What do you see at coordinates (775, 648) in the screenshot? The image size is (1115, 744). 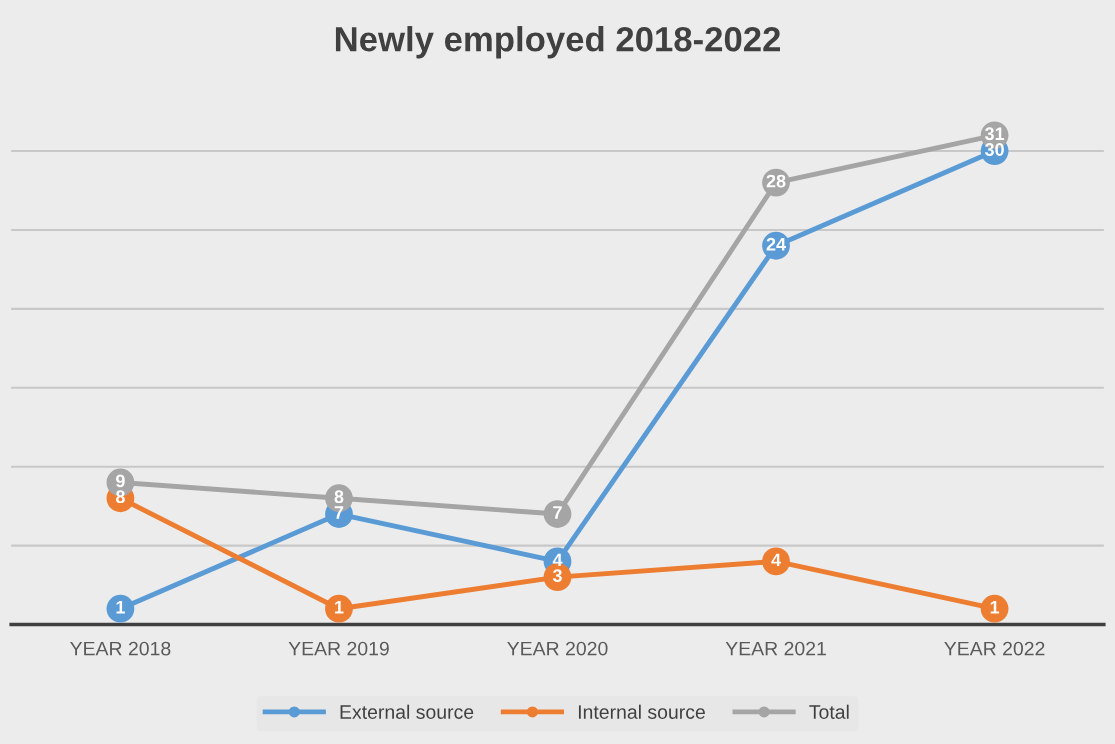 I see `x-tick-label: YEAR 2021` at bounding box center [775, 648].